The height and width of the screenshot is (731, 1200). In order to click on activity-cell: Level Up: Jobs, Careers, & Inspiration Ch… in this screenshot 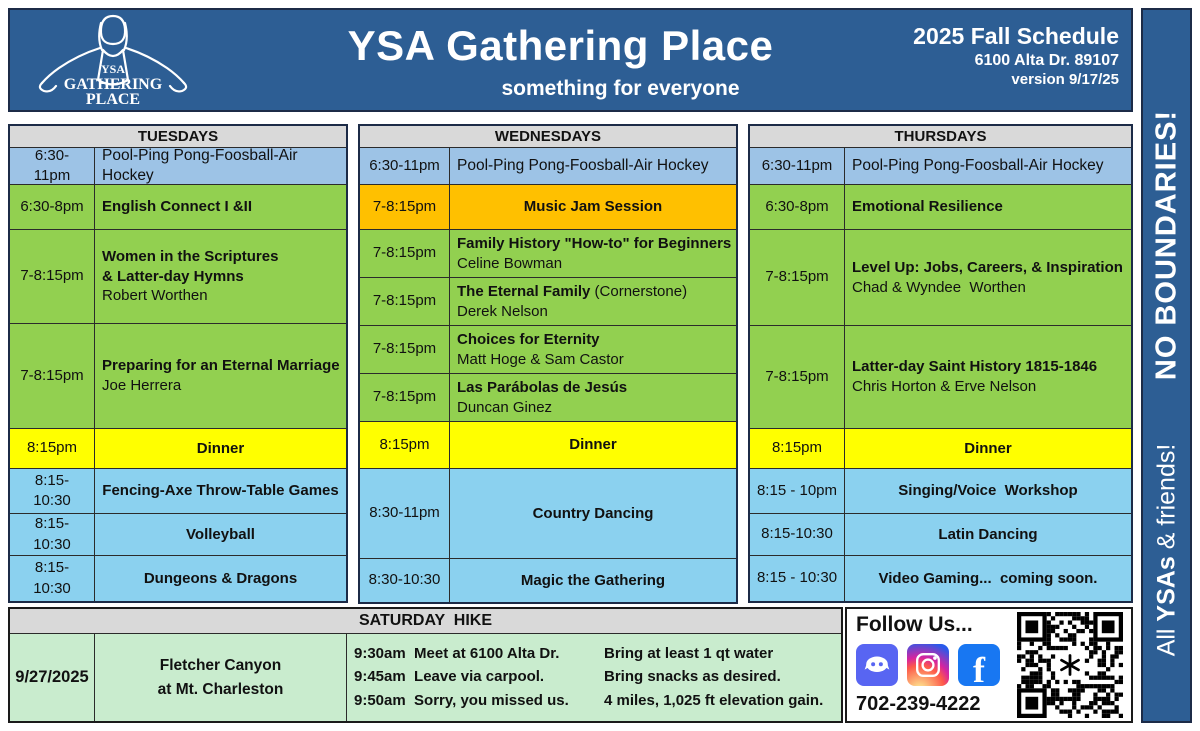, I will do `click(988, 277)`.